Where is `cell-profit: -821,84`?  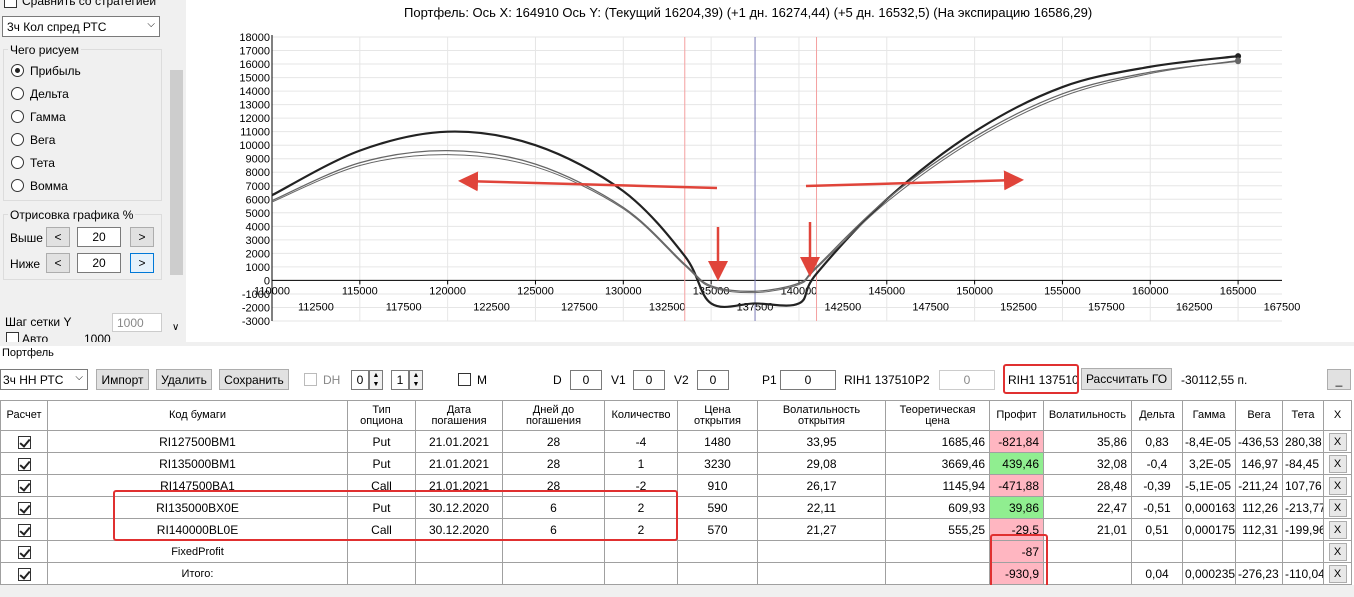 cell-profit: -821,84 is located at coordinates (1016, 441).